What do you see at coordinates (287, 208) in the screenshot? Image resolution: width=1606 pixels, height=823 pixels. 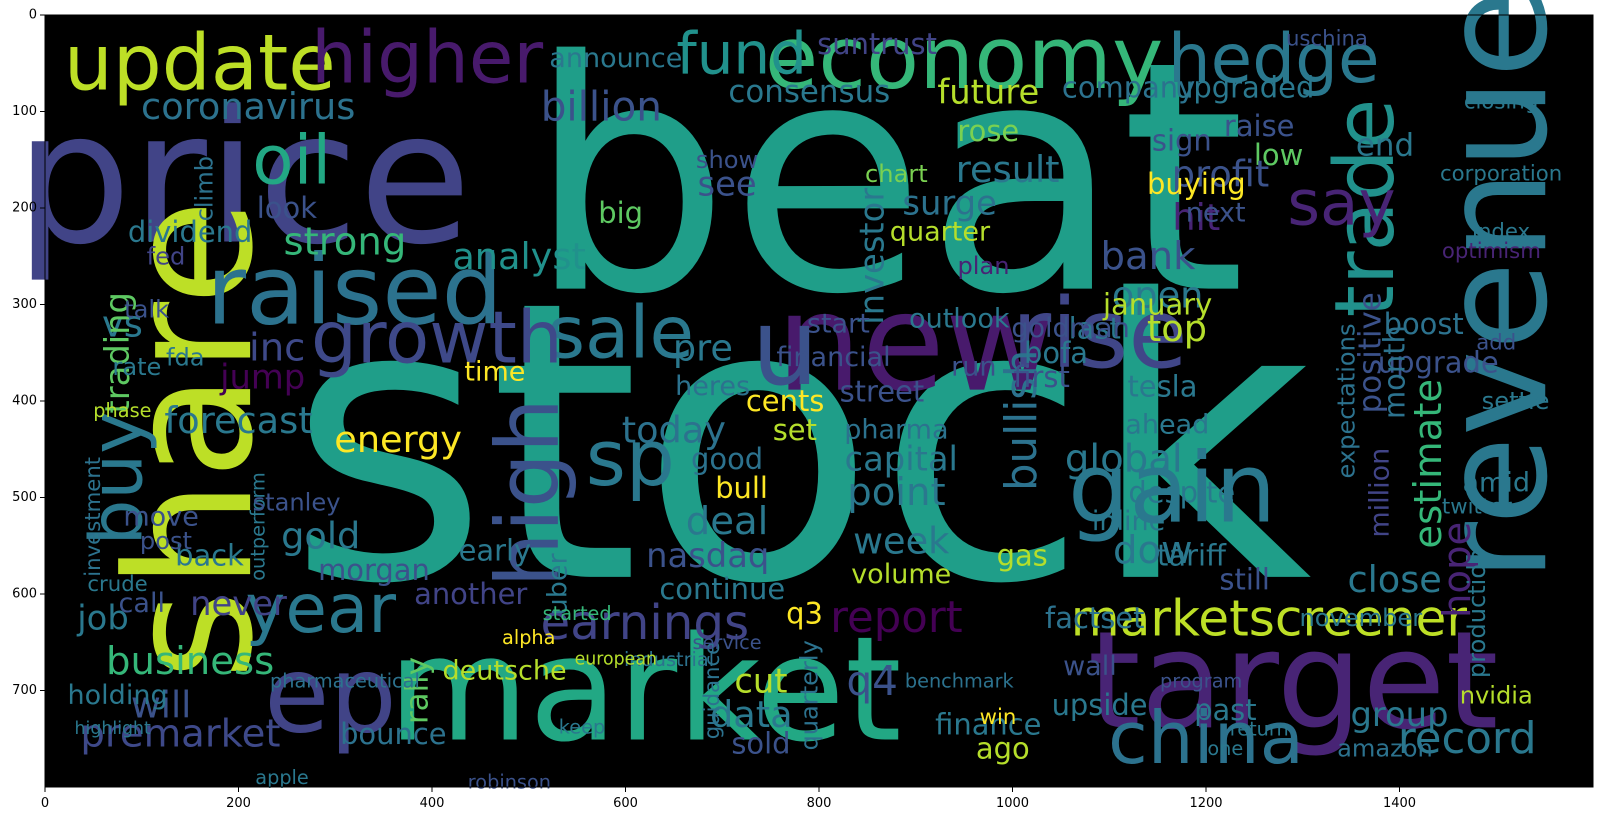 I see `word-look: look` at bounding box center [287, 208].